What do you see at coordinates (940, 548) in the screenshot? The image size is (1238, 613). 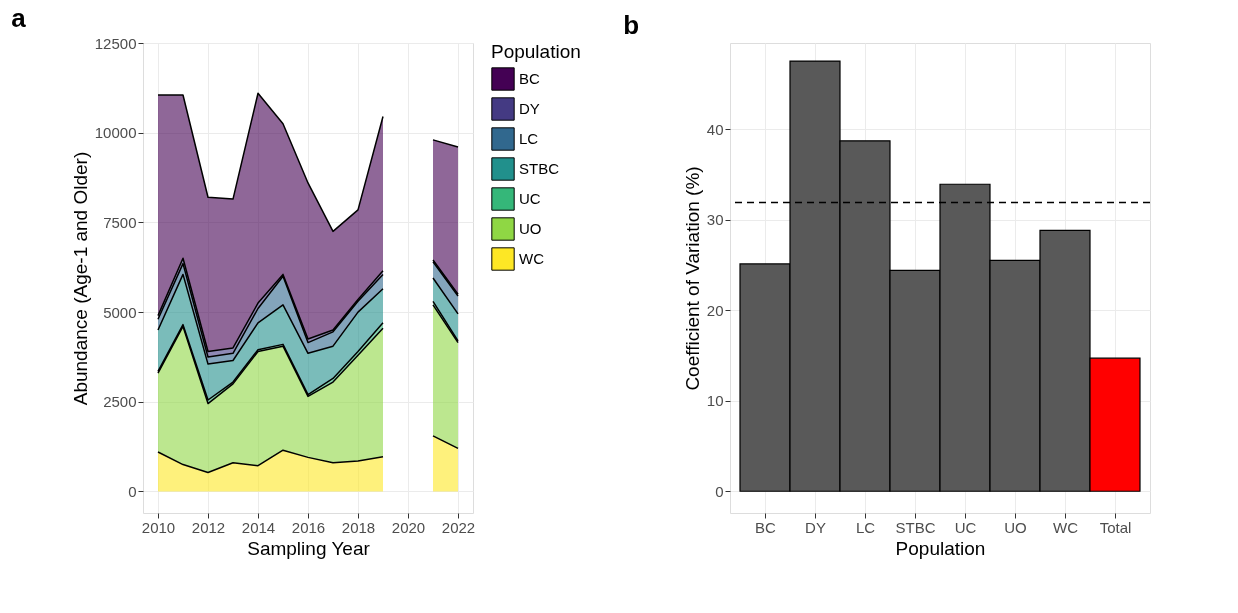 I see `x-axis-title: Population` at bounding box center [940, 548].